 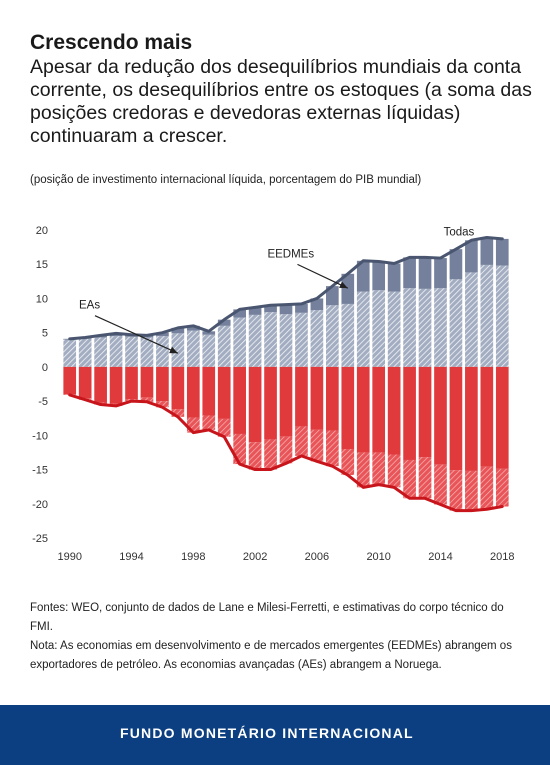 I want to click on x-axis: 1990 1994 1998 2002 2006 2010 2014 2018, so click(x=285, y=557).